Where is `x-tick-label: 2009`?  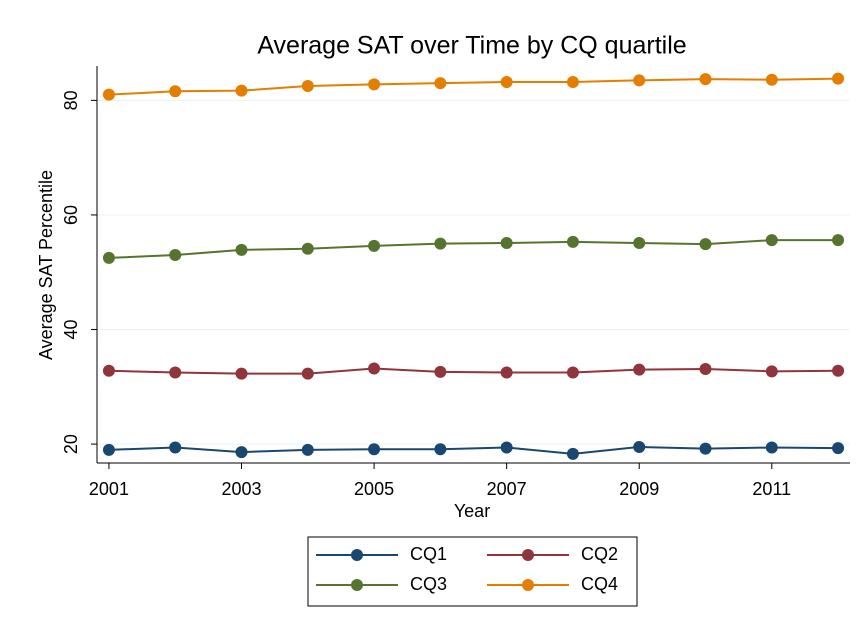 x-tick-label: 2009 is located at coordinates (639, 489).